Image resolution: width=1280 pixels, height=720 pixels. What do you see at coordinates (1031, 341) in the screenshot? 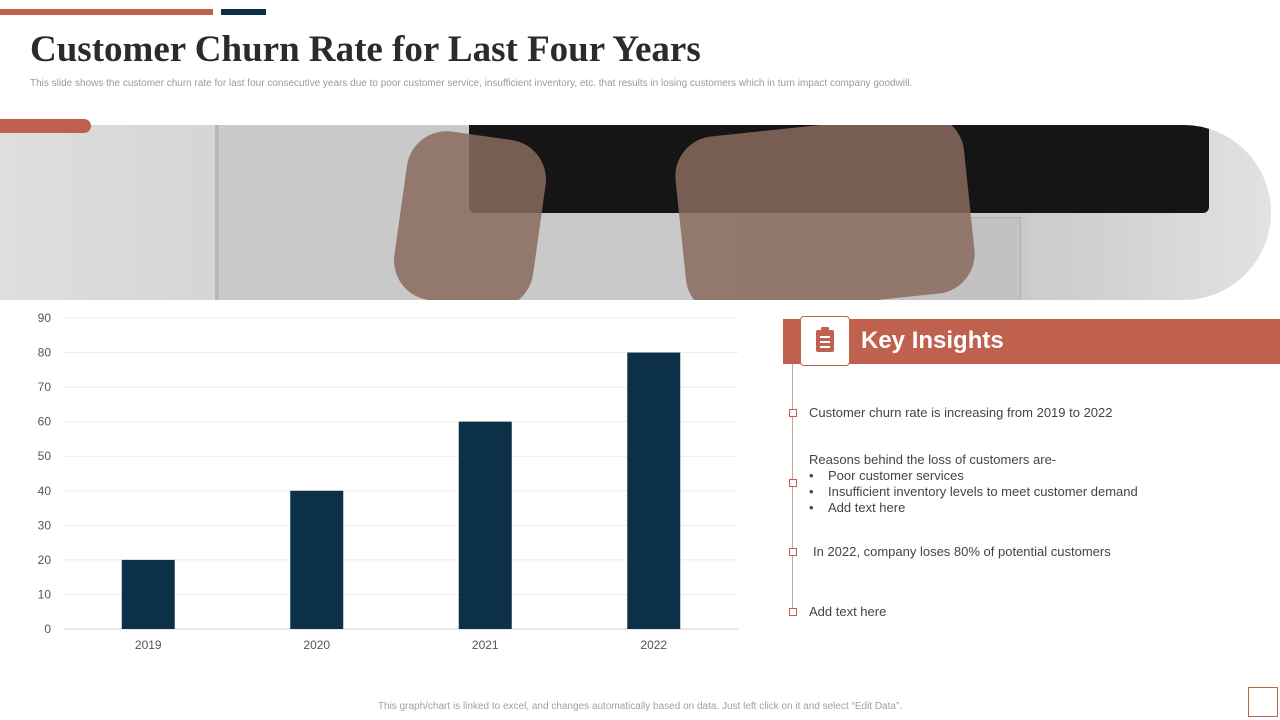
I see `insights-header` at bounding box center [1031, 341].